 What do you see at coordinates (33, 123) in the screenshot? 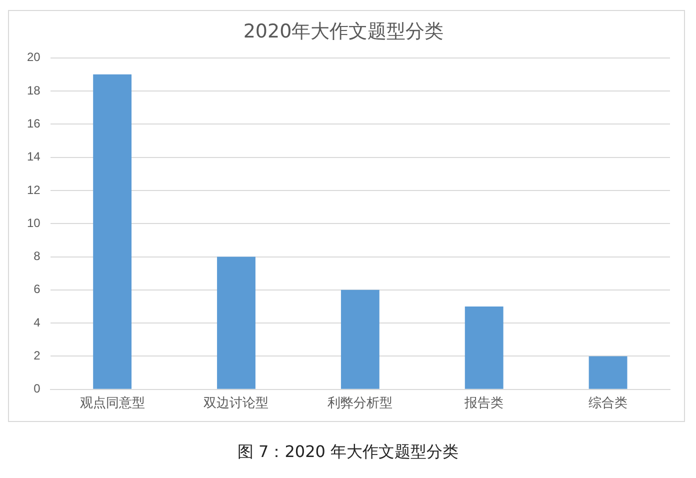
I see `y-tick-label: 16` at bounding box center [33, 123].